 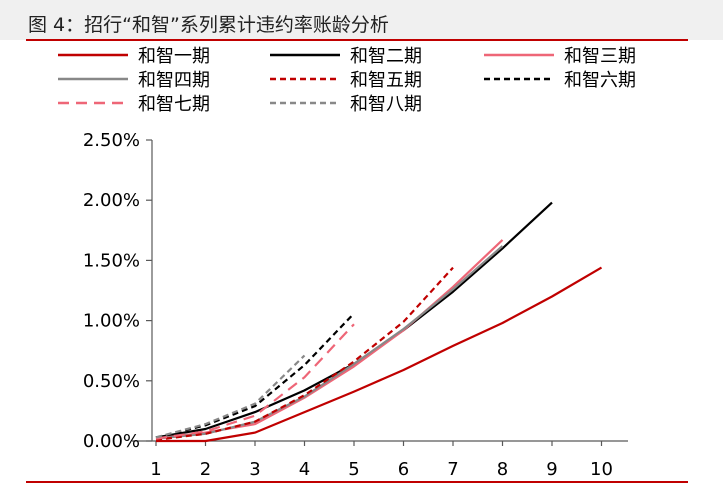 What do you see at coordinates (304, 469) in the screenshot?
I see `x-tick-label: 4` at bounding box center [304, 469].